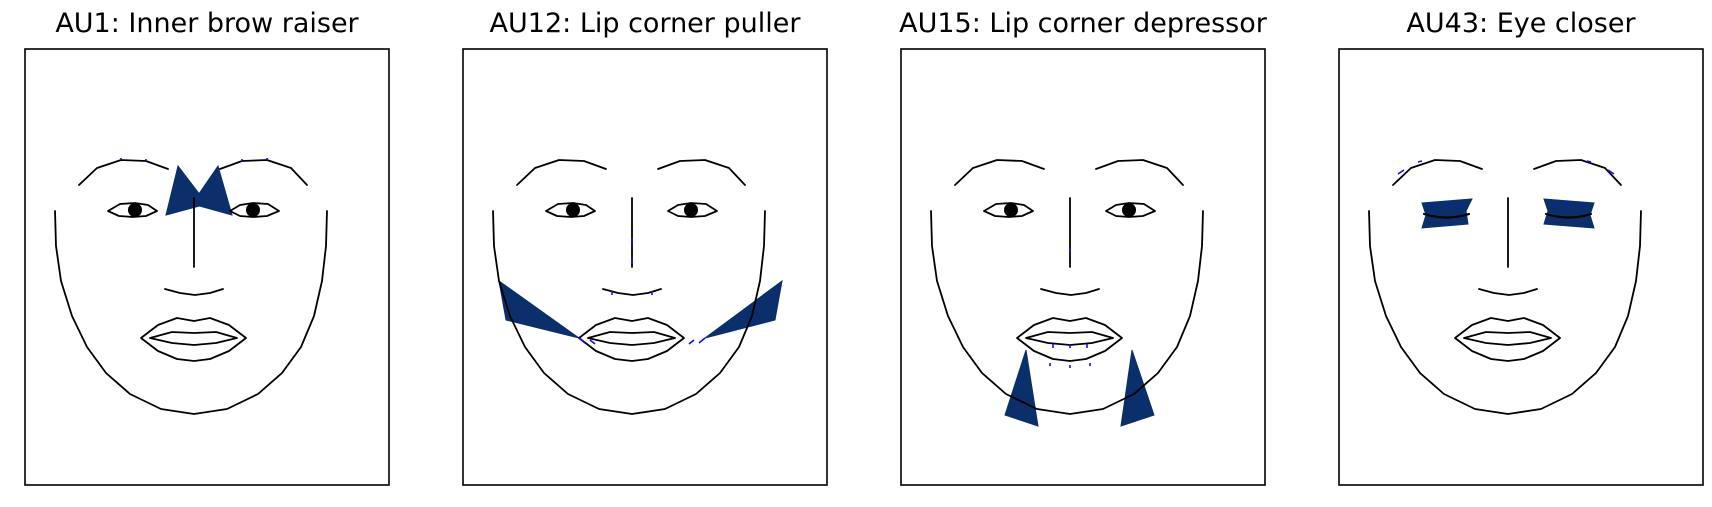 This screenshot has height=507, width=1712. What do you see at coordinates (207, 23) in the screenshot?
I see `panel-title: AU1: Inner brow raiser` at bounding box center [207, 23].